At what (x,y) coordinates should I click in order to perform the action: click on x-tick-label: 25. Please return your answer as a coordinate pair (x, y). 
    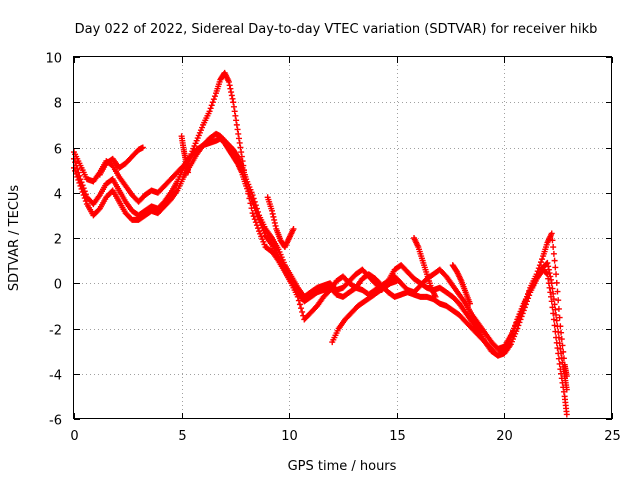
    Looking at the image, I should click on (612, 436).